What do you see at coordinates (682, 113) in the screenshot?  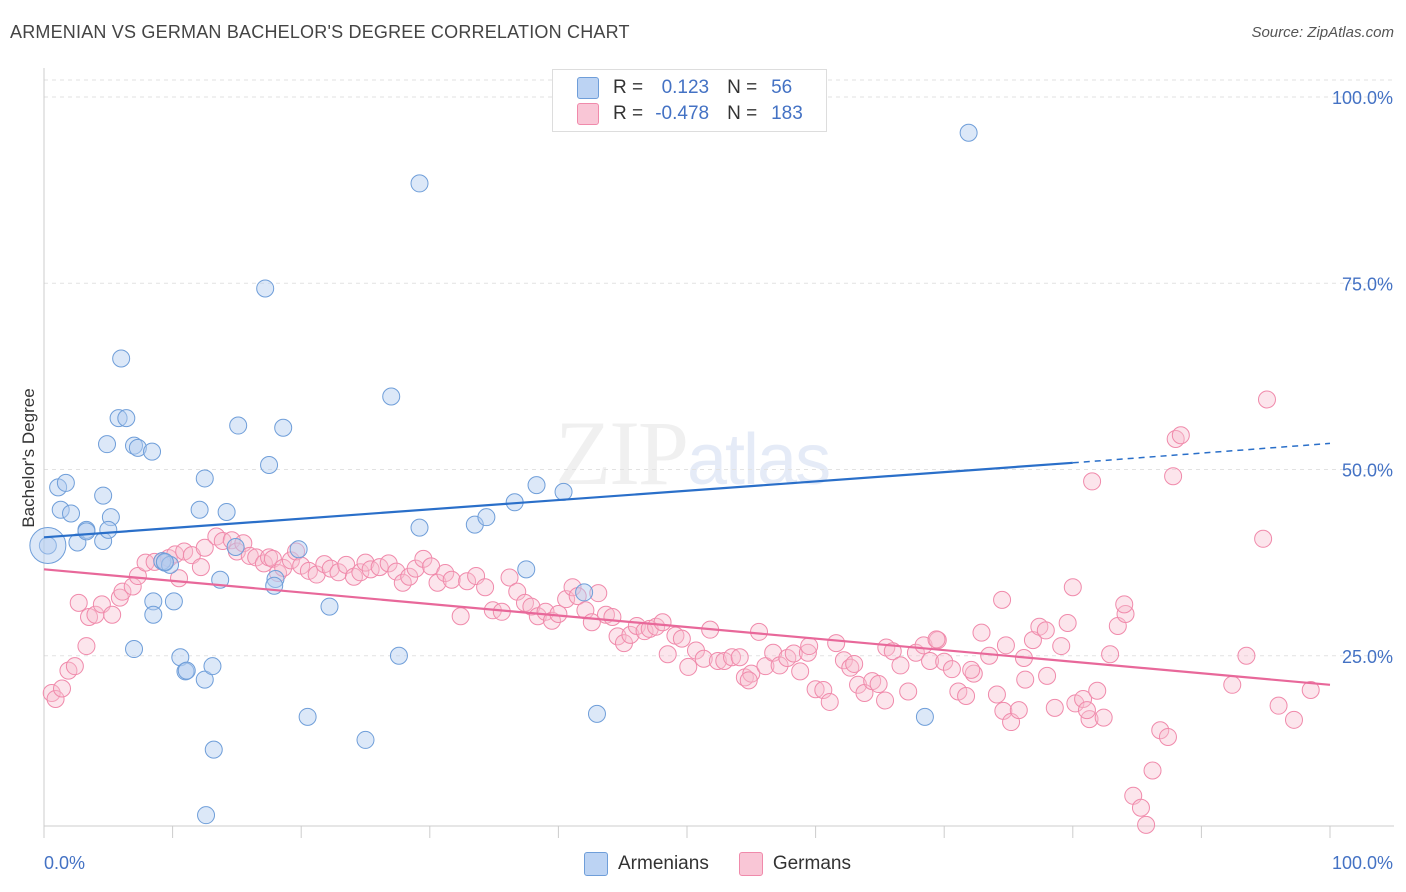 I see `legend-r-value: -0.478` at bounding box center [682, 113].